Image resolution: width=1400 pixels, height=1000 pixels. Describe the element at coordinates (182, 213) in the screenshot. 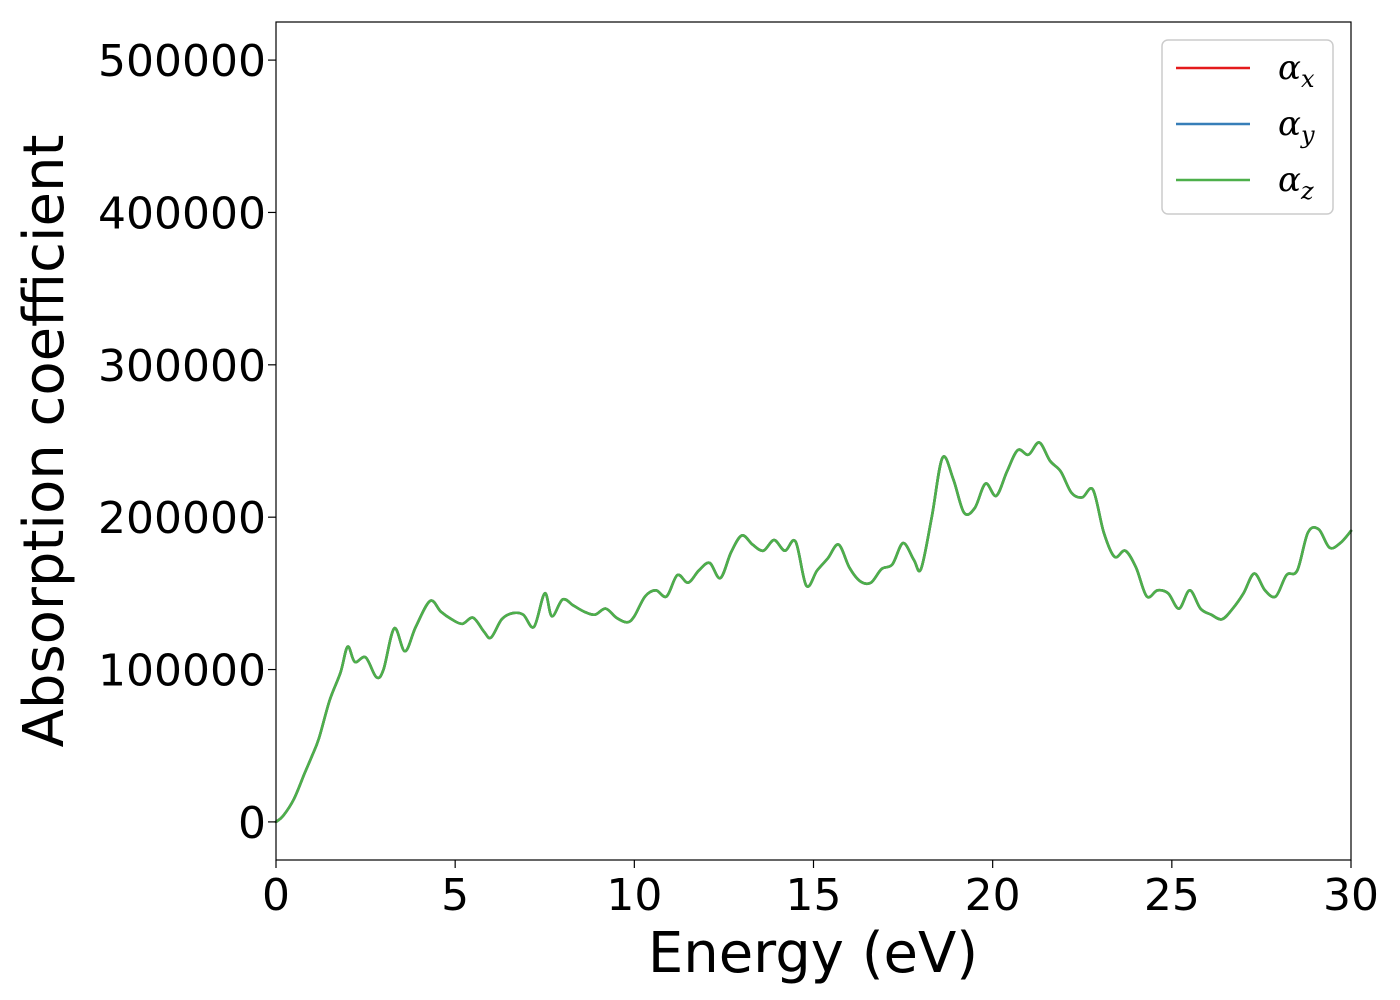

I see `y-tick-label: 400000` at that location.